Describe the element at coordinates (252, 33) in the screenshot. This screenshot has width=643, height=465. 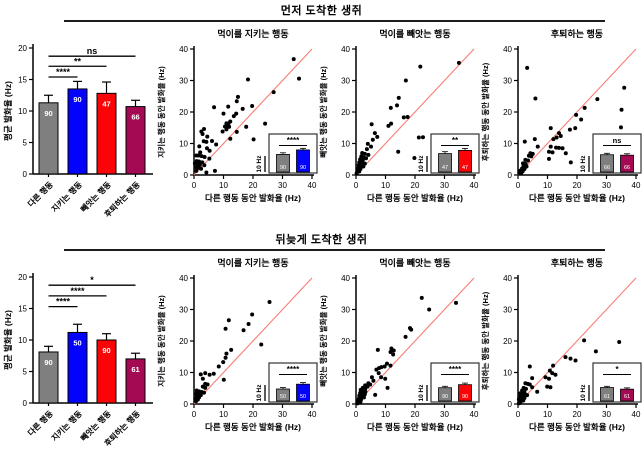
I see `scatter-title: 먹이를 지키는 행동` at that location.